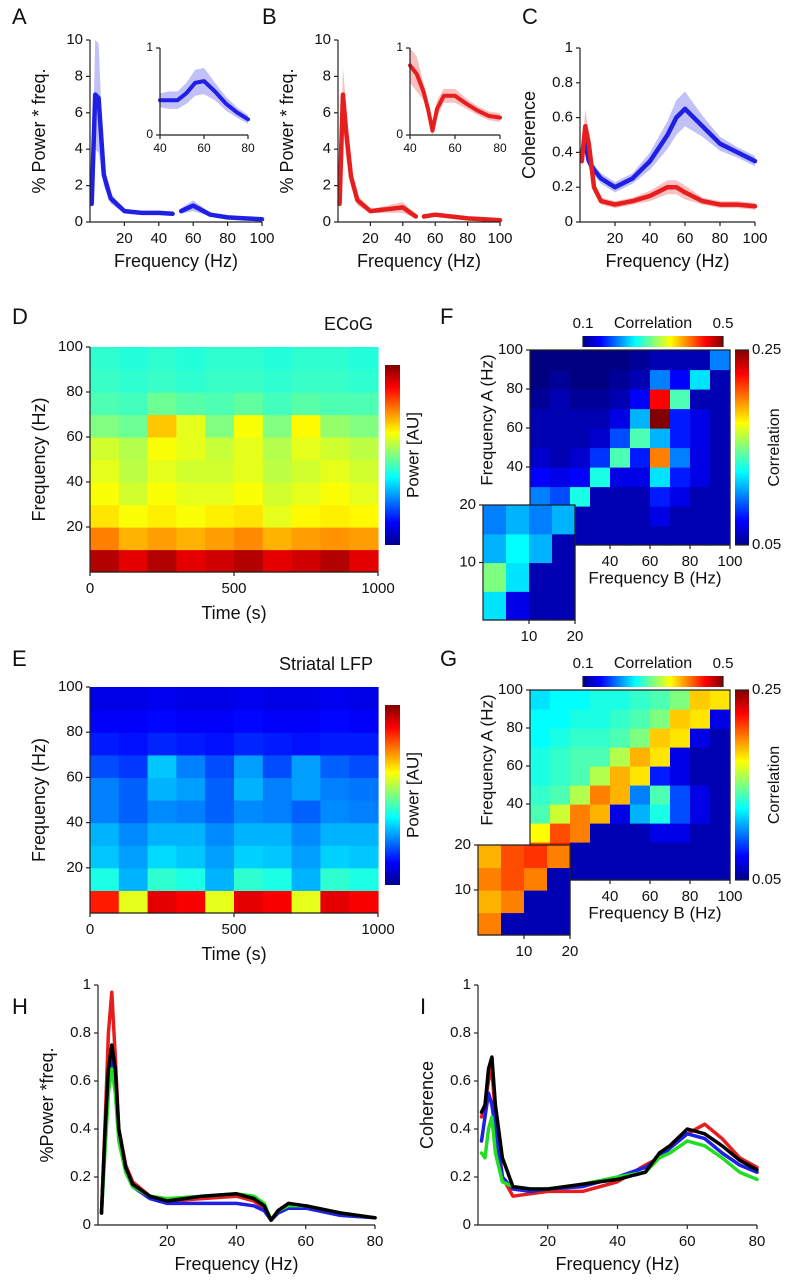 Image resolution: width=788 pixels, height=1280 pixels. I want to click on y-tick-label: 40, so click(514, 466).